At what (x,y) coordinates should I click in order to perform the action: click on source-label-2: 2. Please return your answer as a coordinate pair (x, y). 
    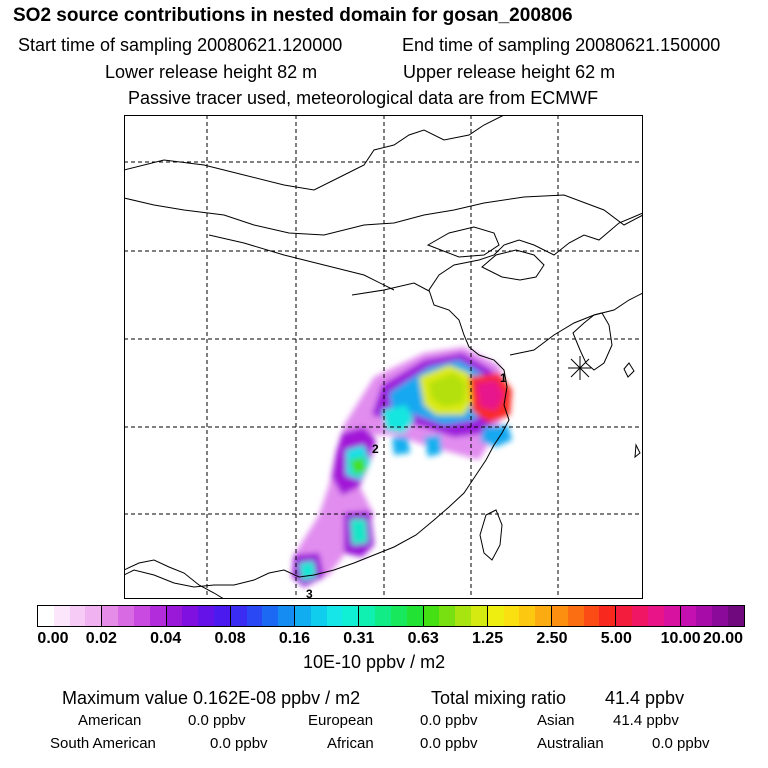
    Looking at the image, I should click on (375, 449).